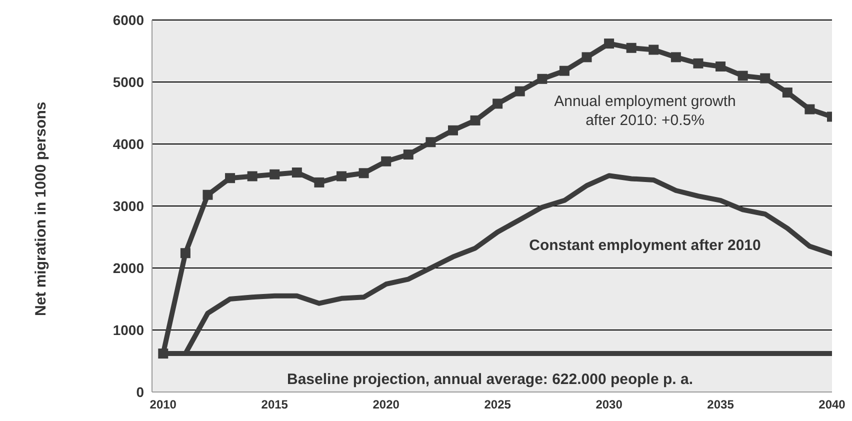 The height and width of the screenshot is (421, 852). What do you see at coordinates (128, 144) in the screenshot?
I see `y-tick-label: 4000` at bounding box center [128, 144].